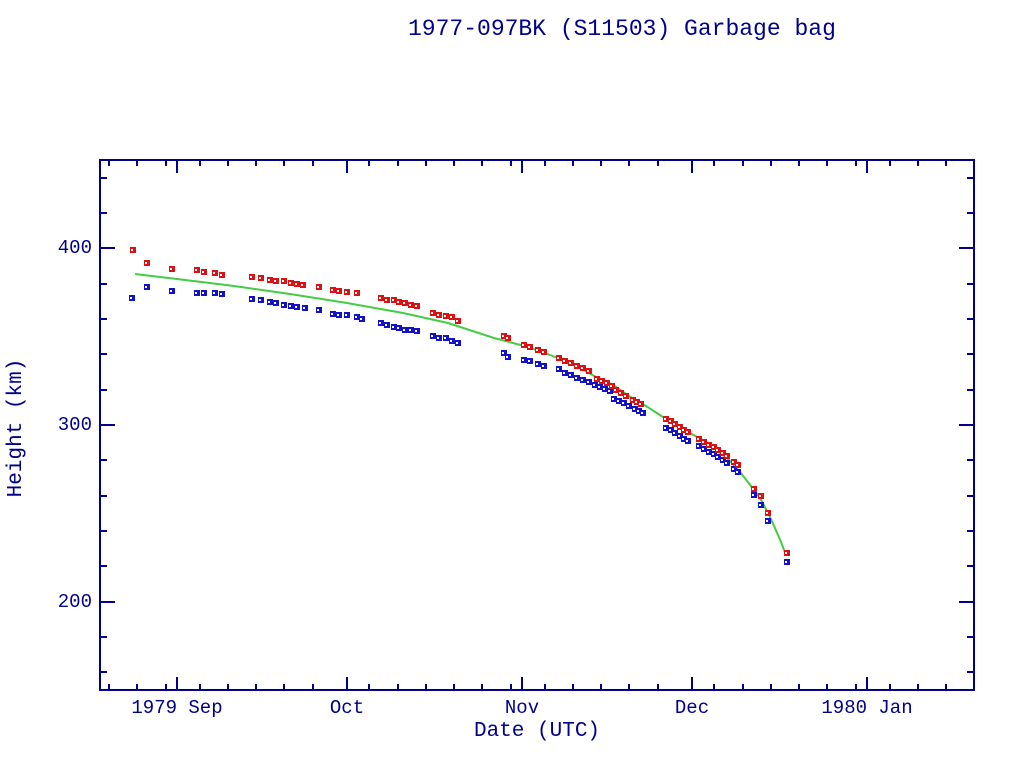  I want to click on x-tick-label: 1979 Sep, so click(177, 708).